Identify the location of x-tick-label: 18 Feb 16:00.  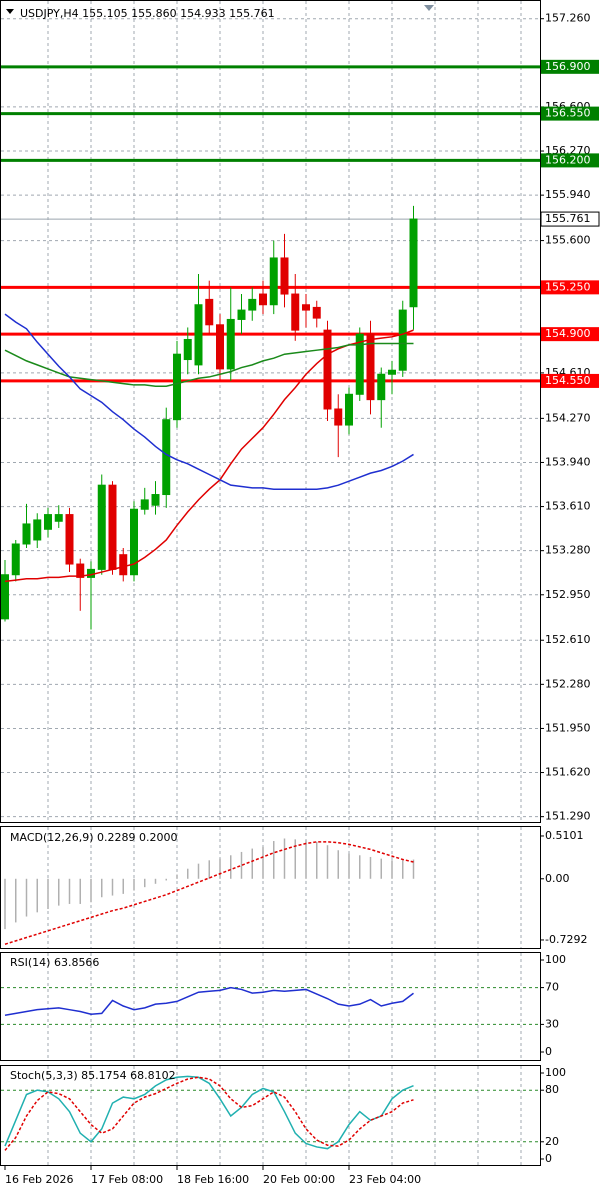
(213, 1179).